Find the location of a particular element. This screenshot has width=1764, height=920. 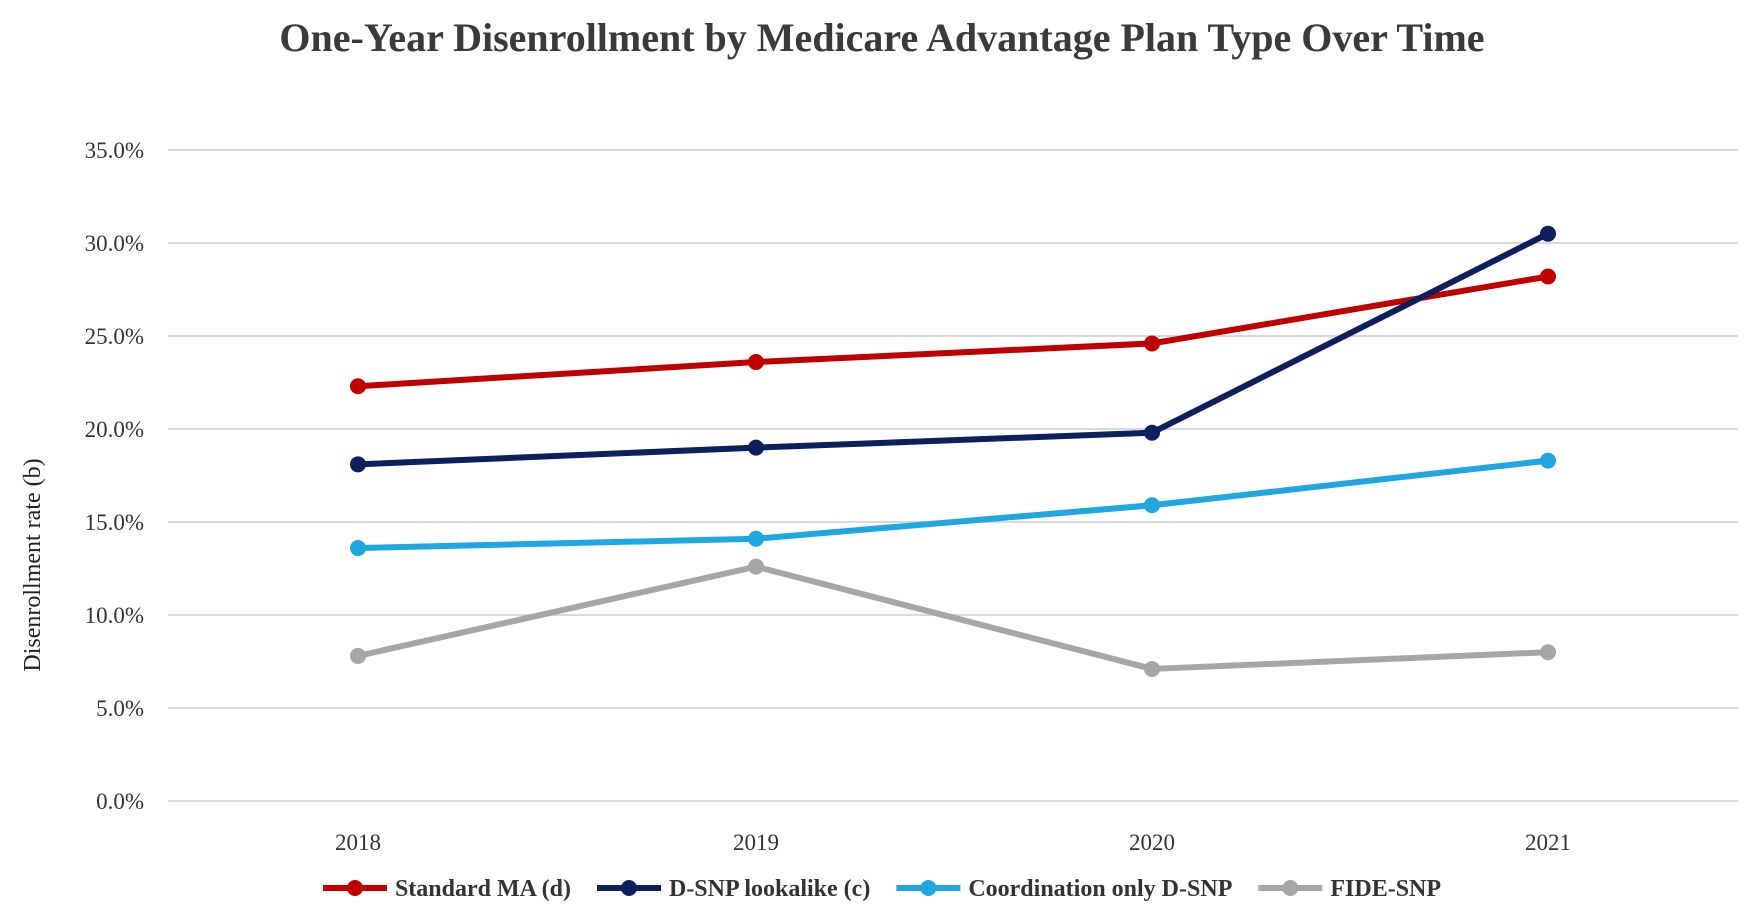

legend-label: D-SNP lookalike (c) is located at coordinates (769, 889).